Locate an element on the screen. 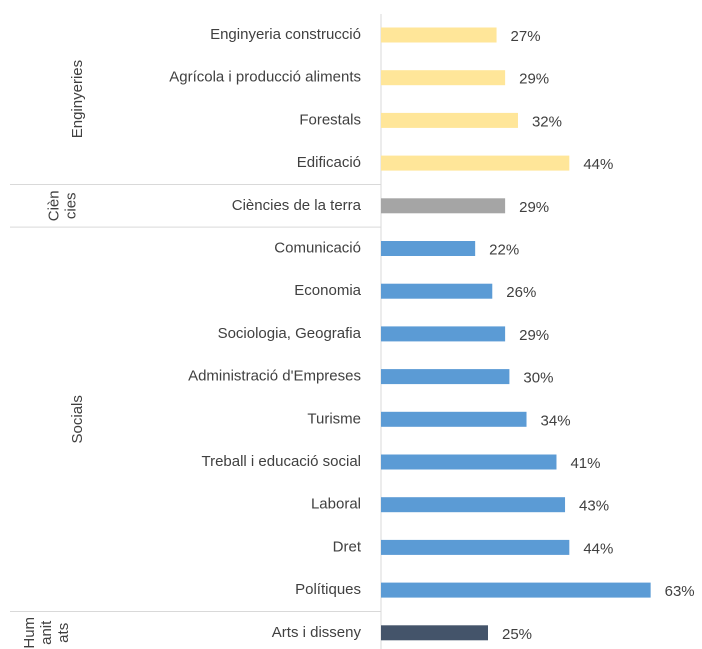 This screenshot has height=649, width=702. value-label: 27% is located at coordinates (526, 36).